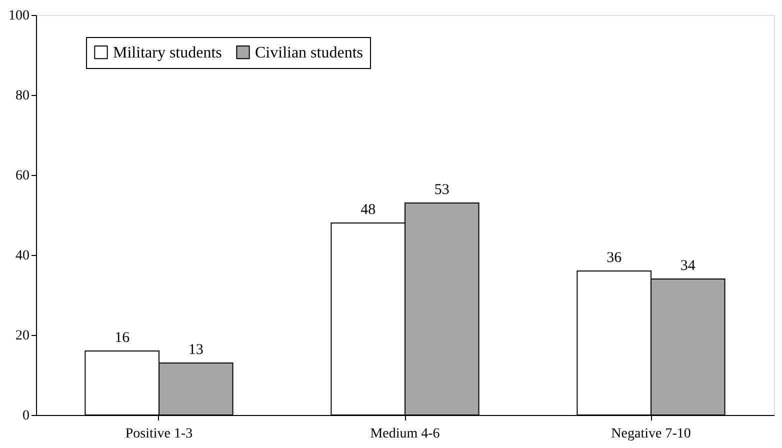  Describe the element at coordinates (651, 434) in the screenshot. I see `x-tick-label: Negative 7-10` at that location.